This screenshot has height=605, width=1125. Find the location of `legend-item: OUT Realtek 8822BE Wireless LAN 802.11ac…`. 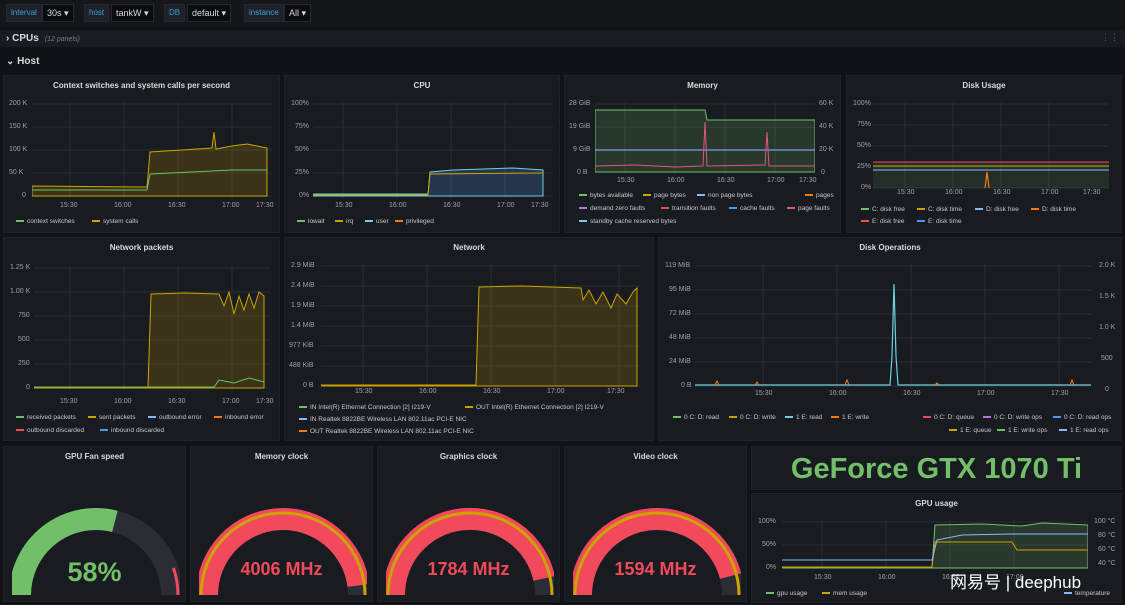

legend-item: OUT Realtek 8822BE Wireless LAN 802.11ac… is located at coordinates (386, 431).